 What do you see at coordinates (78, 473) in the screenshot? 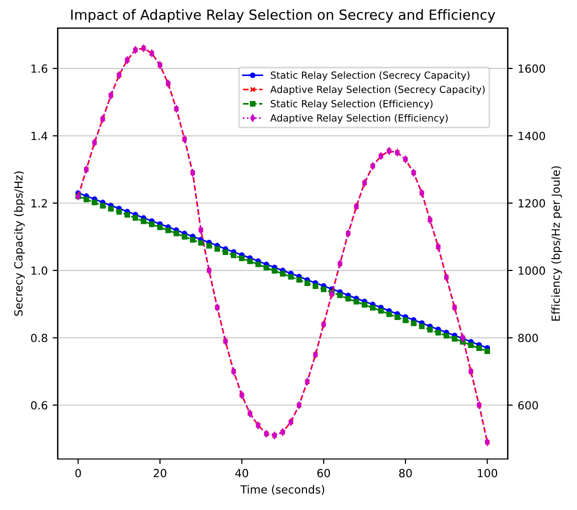
I see `x-tick-label: 0` at bounding box center [78, 473].